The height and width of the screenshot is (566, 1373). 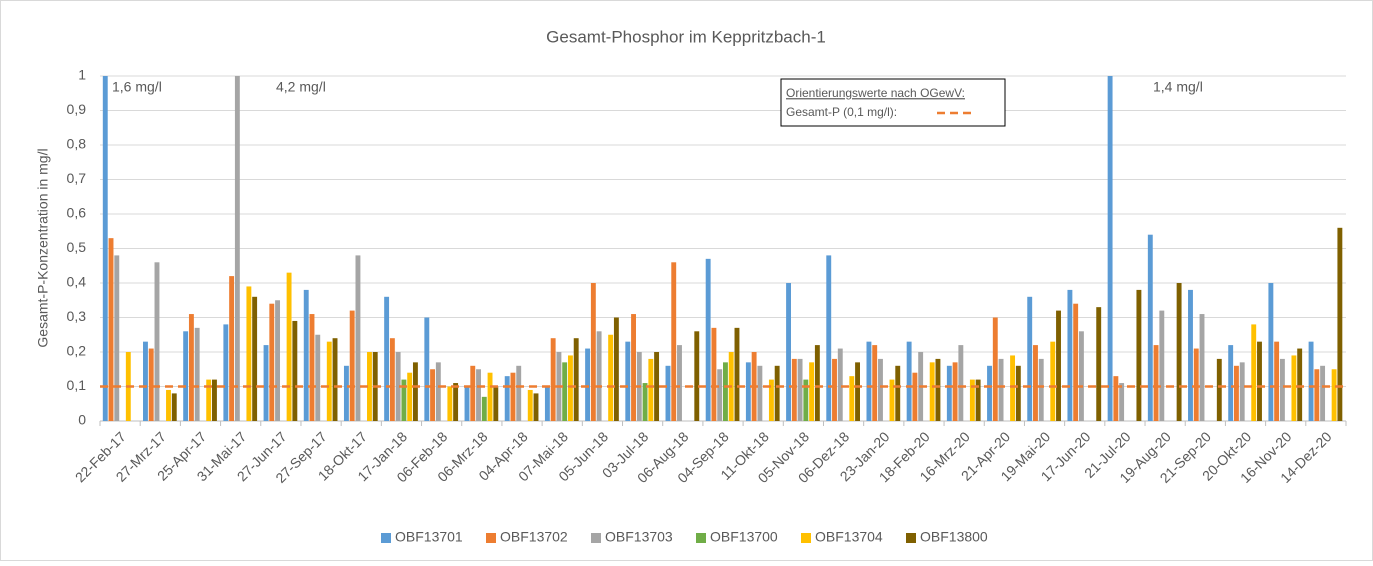 What do you see at coordinates (77, 247) in the screenshot?
I see `y-tick-label: 0,5` at bounding box center [77, 247].